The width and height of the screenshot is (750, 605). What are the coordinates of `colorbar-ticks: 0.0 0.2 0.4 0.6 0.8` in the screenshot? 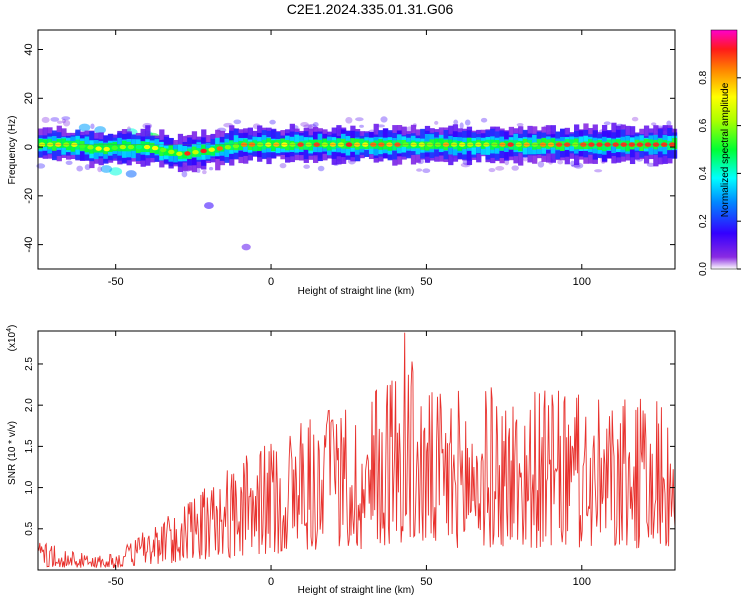 It's located at (719, 173).